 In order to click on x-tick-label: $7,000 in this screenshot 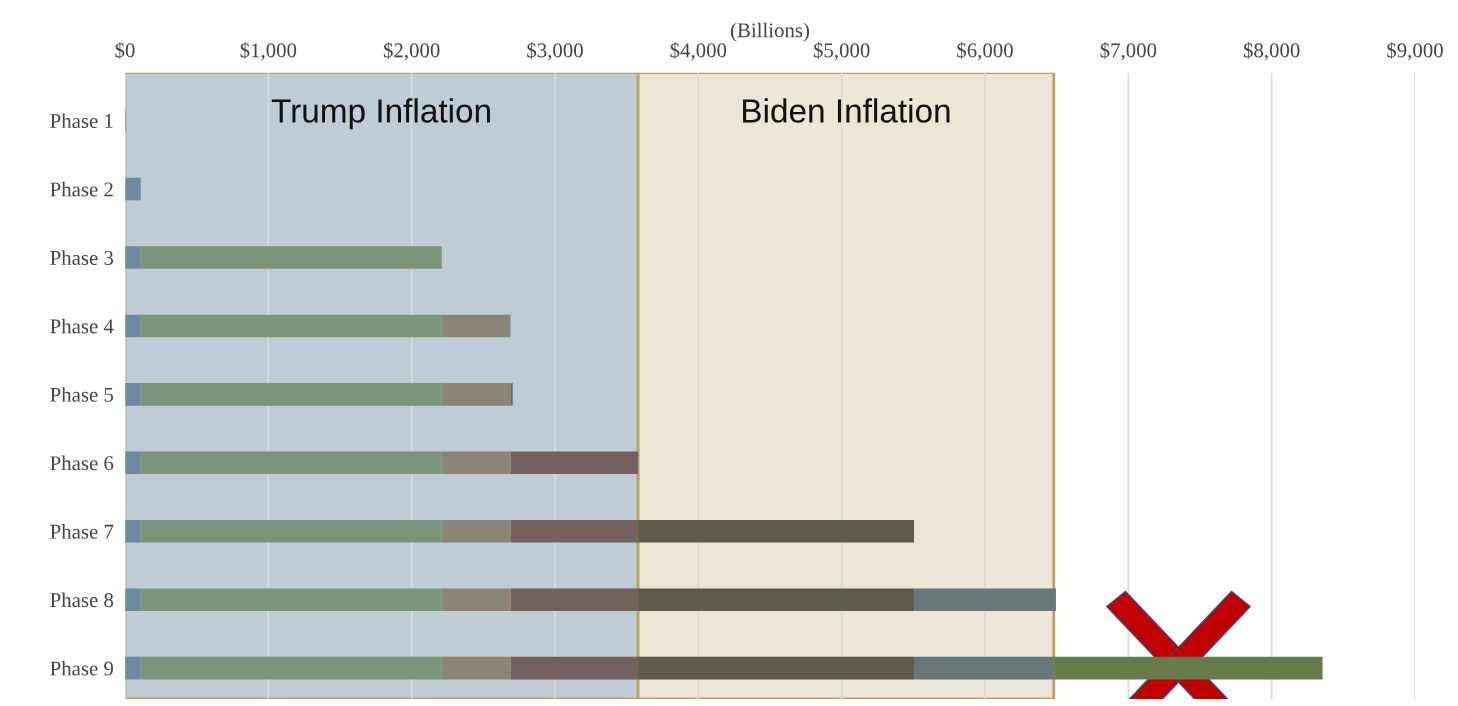, I will do `click(1128, 51)`.